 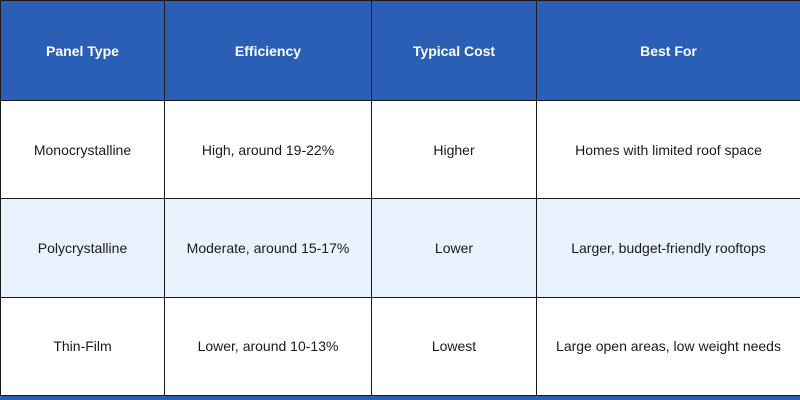 What do you see at coordinates (268, 346) in the screenshot?
I see `cell-efficiency: Lower, around 10-13%` at bounding box center [268, 346].